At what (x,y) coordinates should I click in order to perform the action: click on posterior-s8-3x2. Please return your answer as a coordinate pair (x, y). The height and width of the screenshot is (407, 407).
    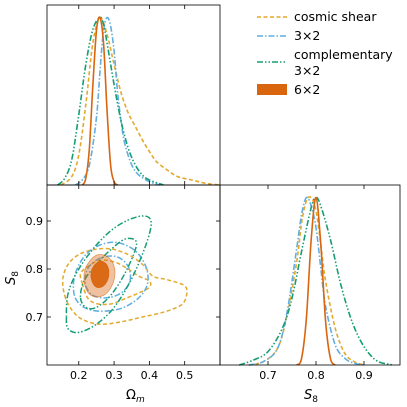
    Looking at the image, I should click on (306, 281).